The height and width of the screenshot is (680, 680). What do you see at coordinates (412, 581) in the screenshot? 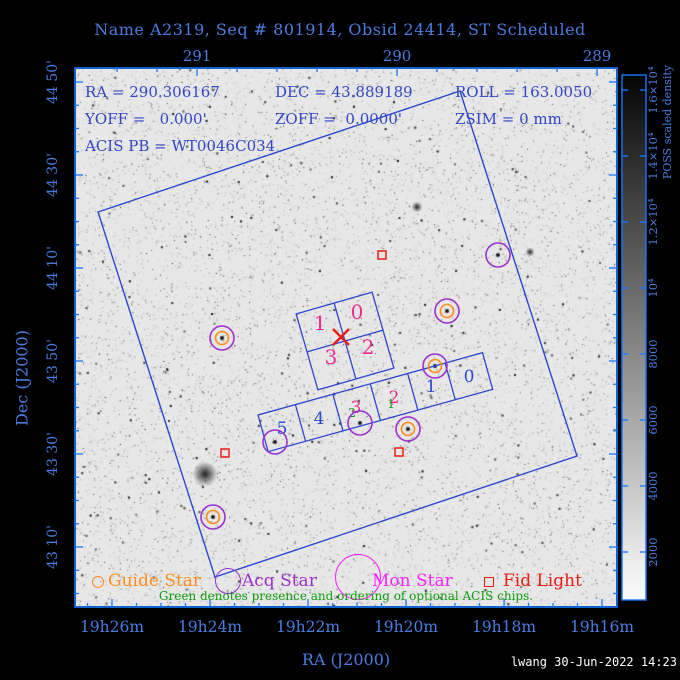
I see `mon-star-label: Mon Star` at bounding box center [412, 581].